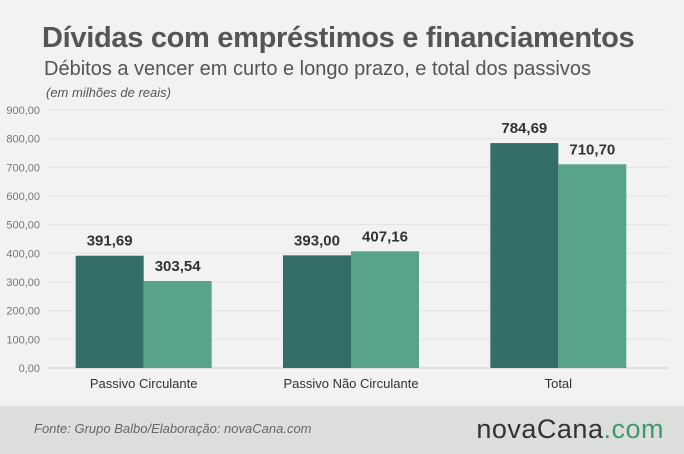 This screenshot has width=684, height=454. What do you see at coordinates (317, 240) in the screenshot?
I see `data-label: 393,00` at bounding box center [317, 240].